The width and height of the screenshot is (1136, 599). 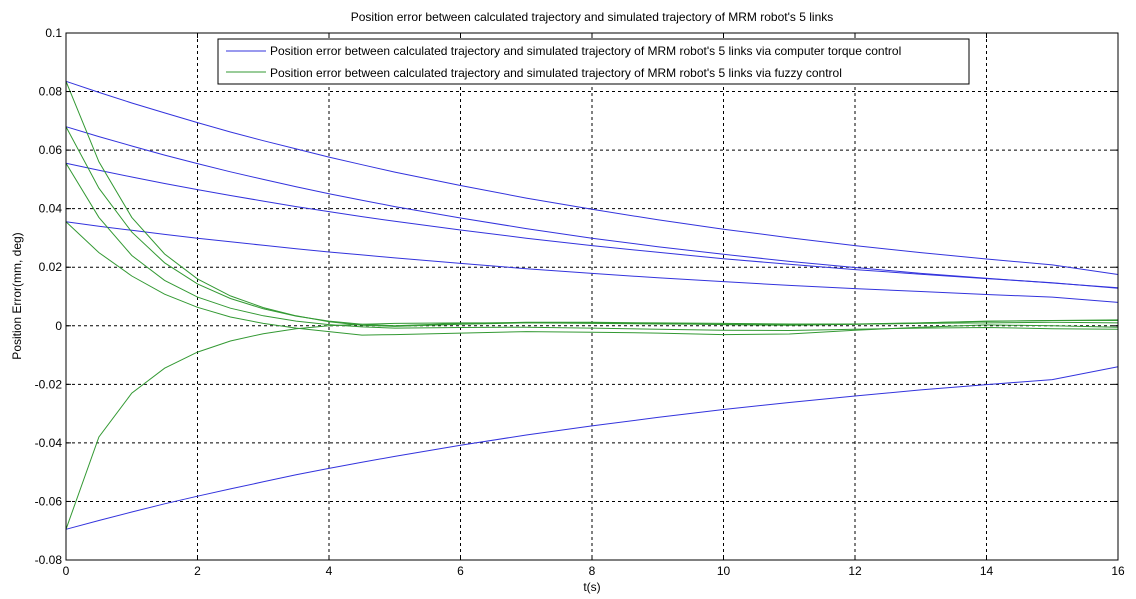 I want to click on x-tick-label: 4, so click(x=329, y=571).